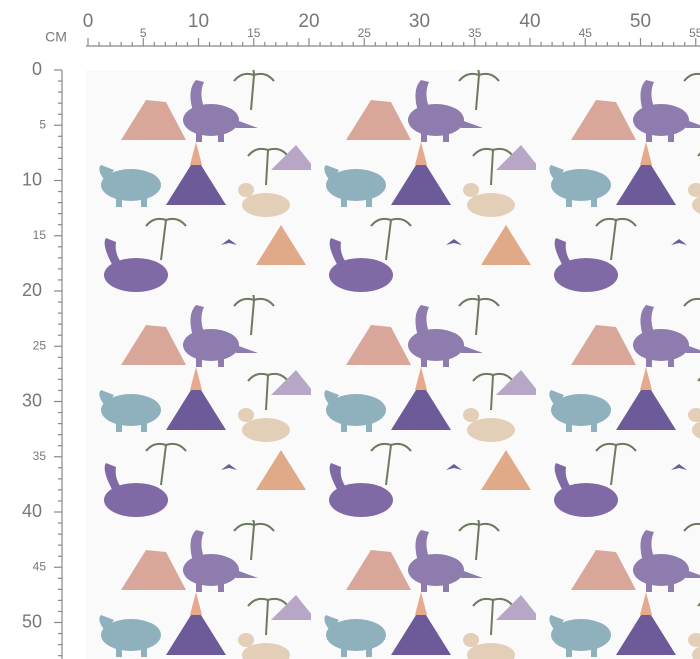  What do you see at coordinates (365, 33) in the screenshot?
I see `top-ruler-label: 25` at bounding box center [365, 33].